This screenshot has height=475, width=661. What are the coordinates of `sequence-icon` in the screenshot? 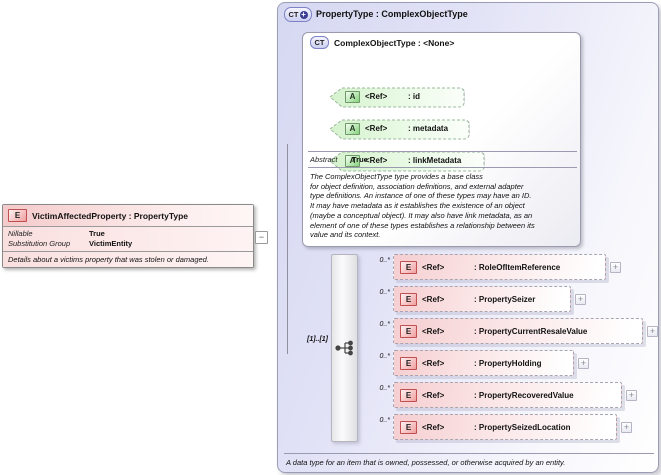 It's located at (344, 348).